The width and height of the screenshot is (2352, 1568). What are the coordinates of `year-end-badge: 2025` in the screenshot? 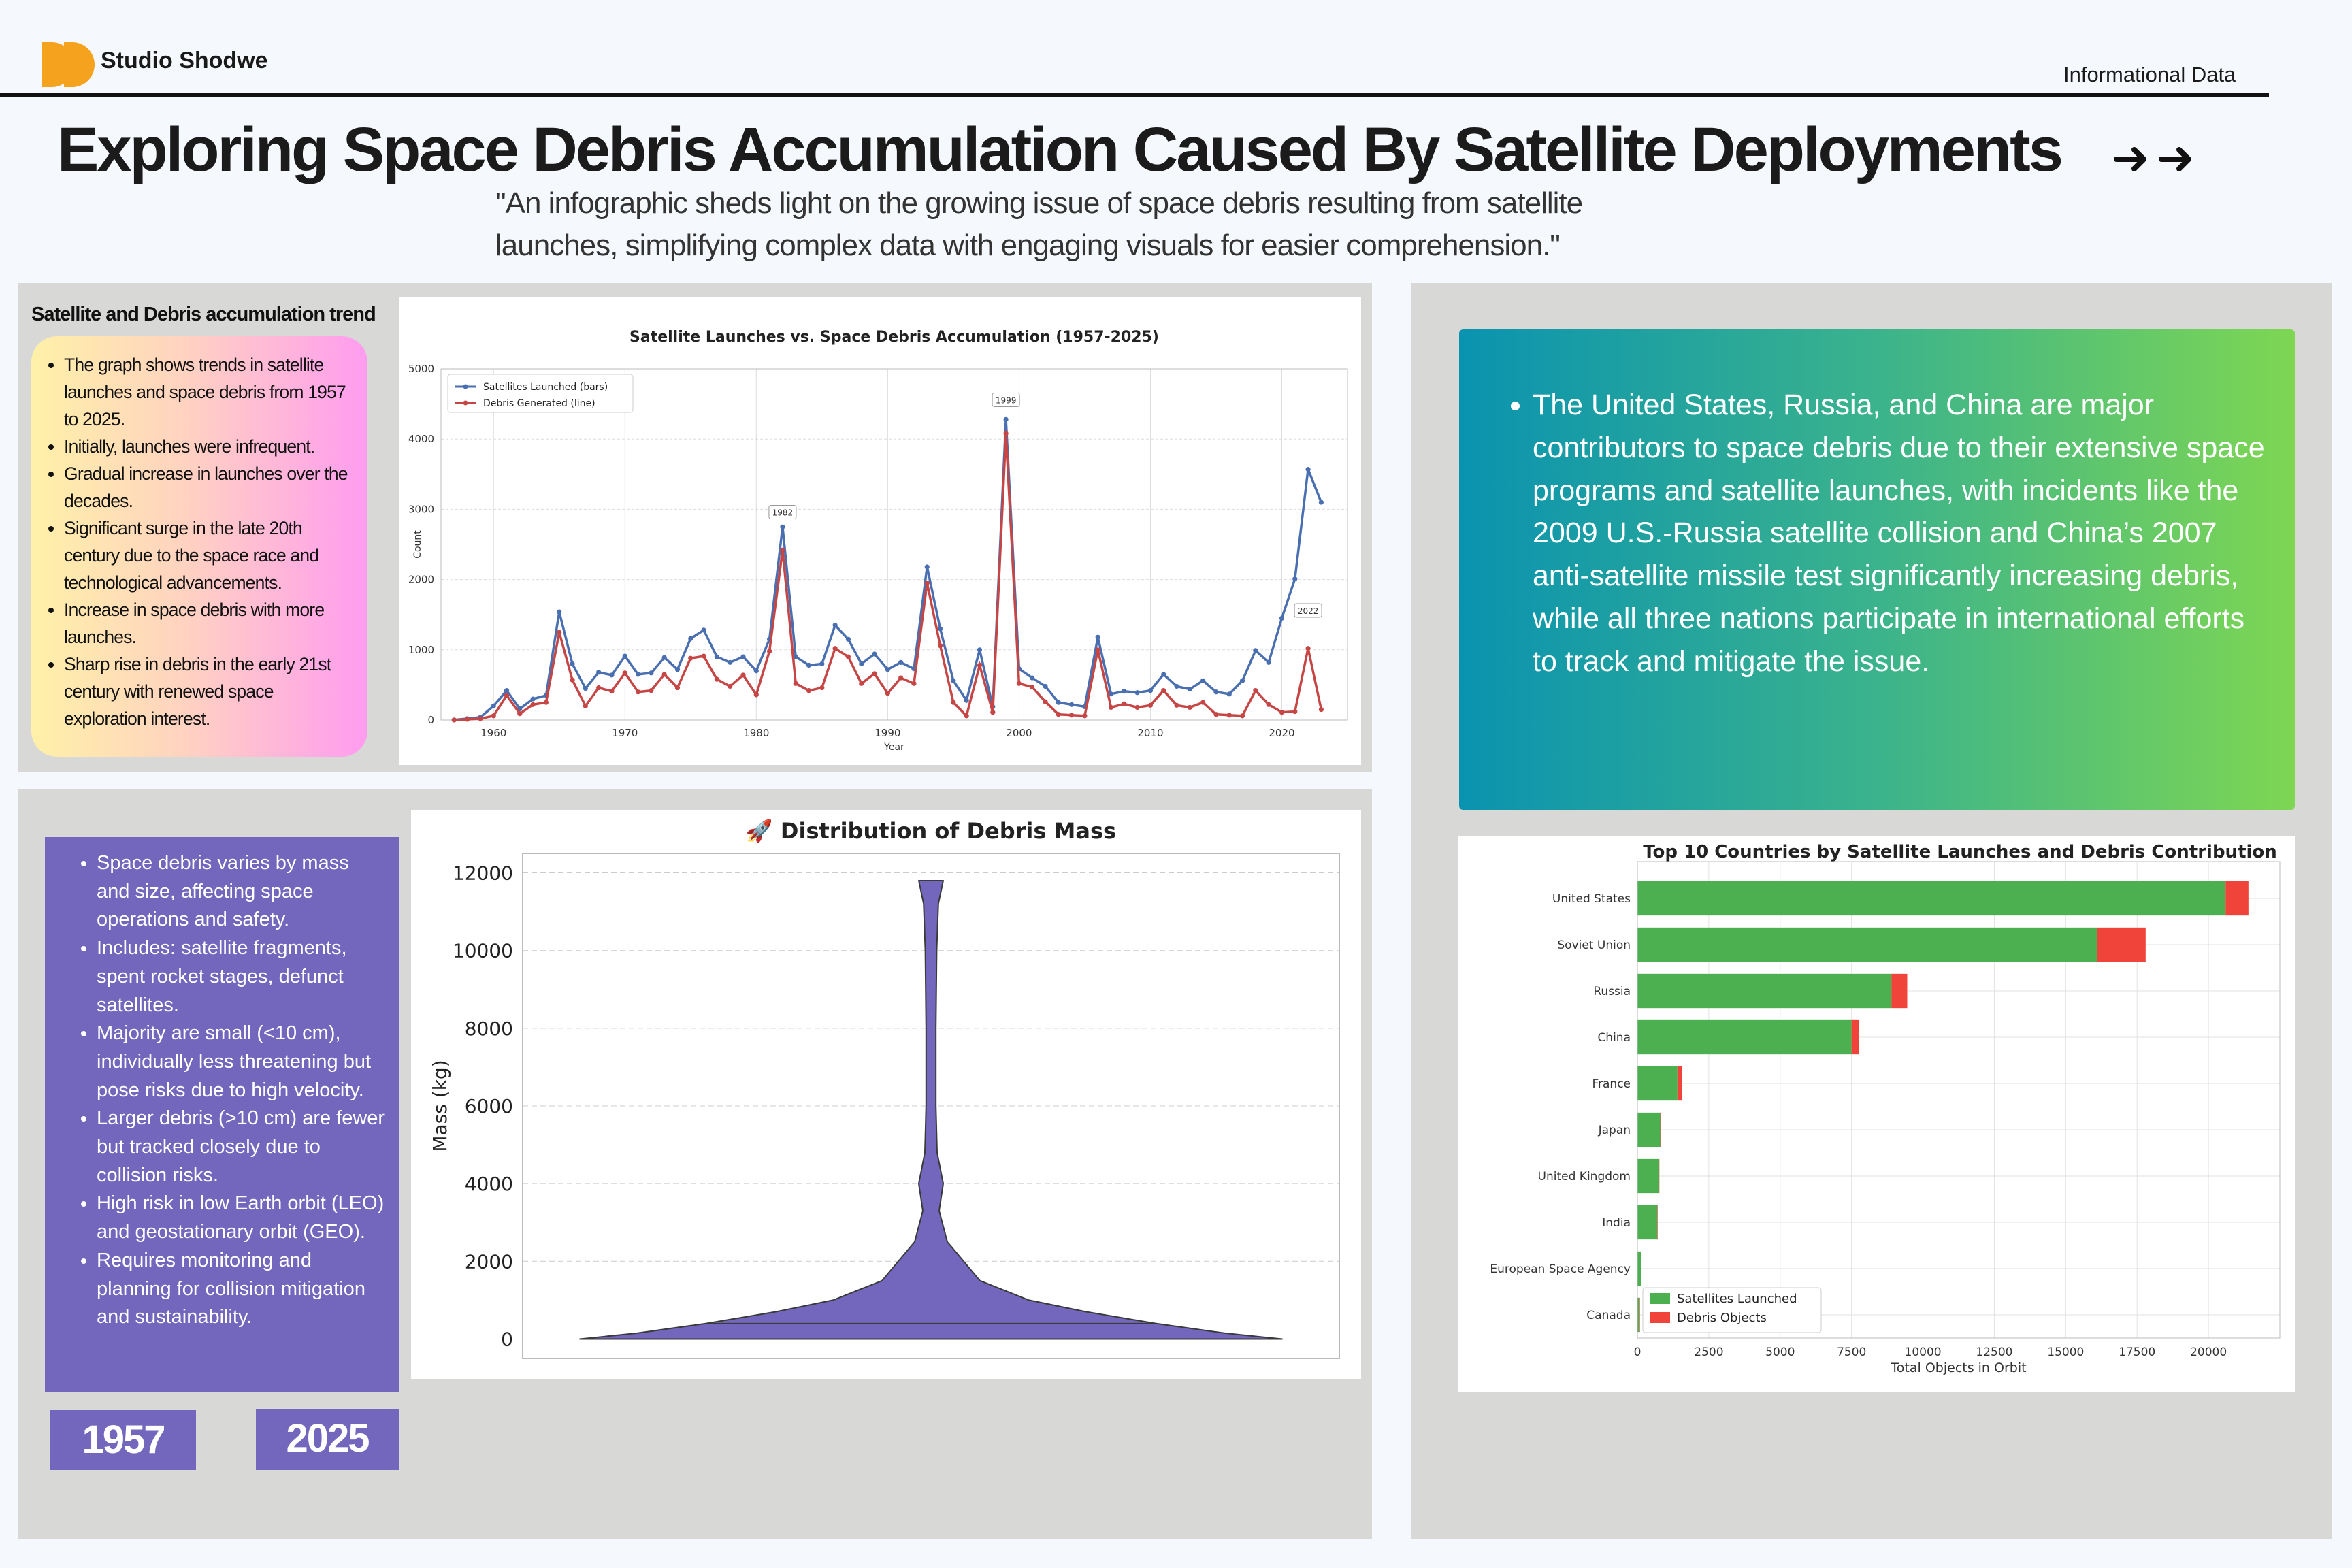 It's located at (327, 1440).